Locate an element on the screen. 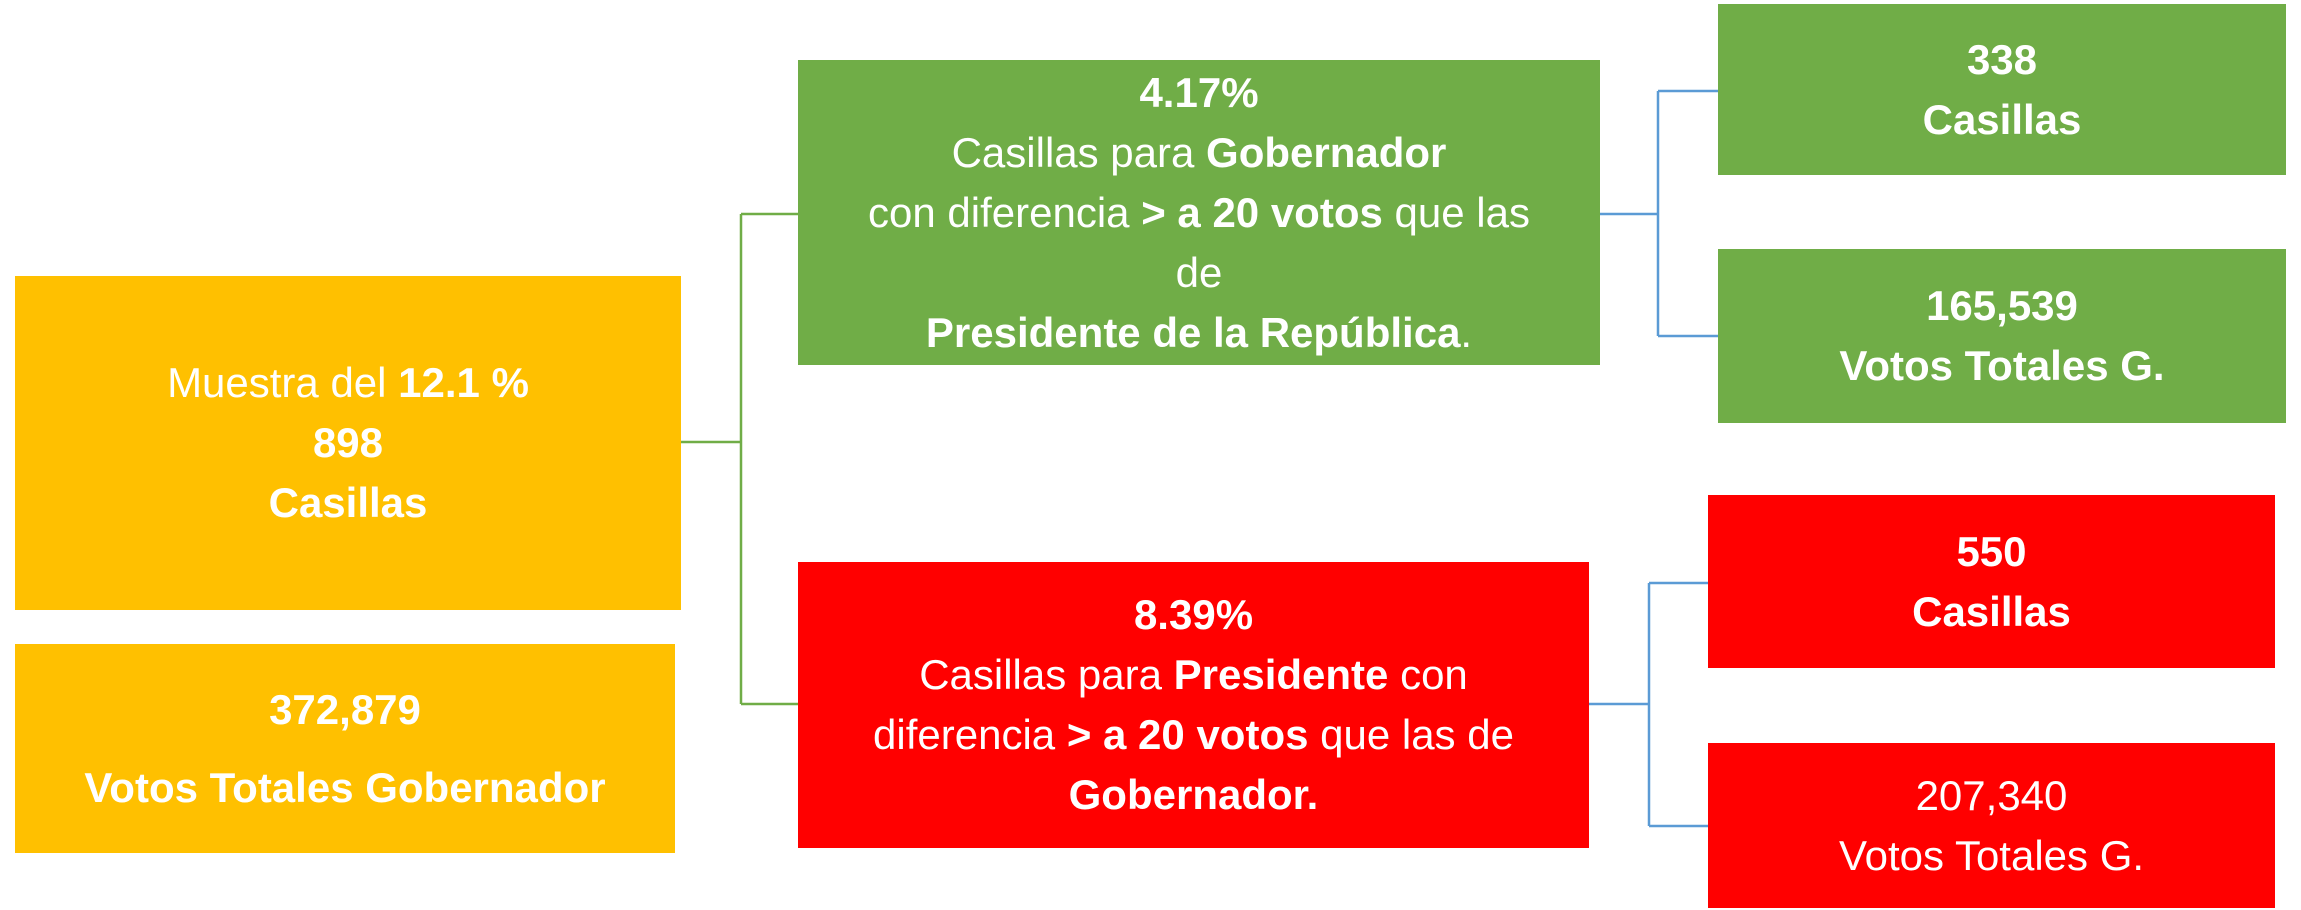 This screenshot has height=910, width=2301. text-segment: 165,539 is located at coordinates (2002, 305).